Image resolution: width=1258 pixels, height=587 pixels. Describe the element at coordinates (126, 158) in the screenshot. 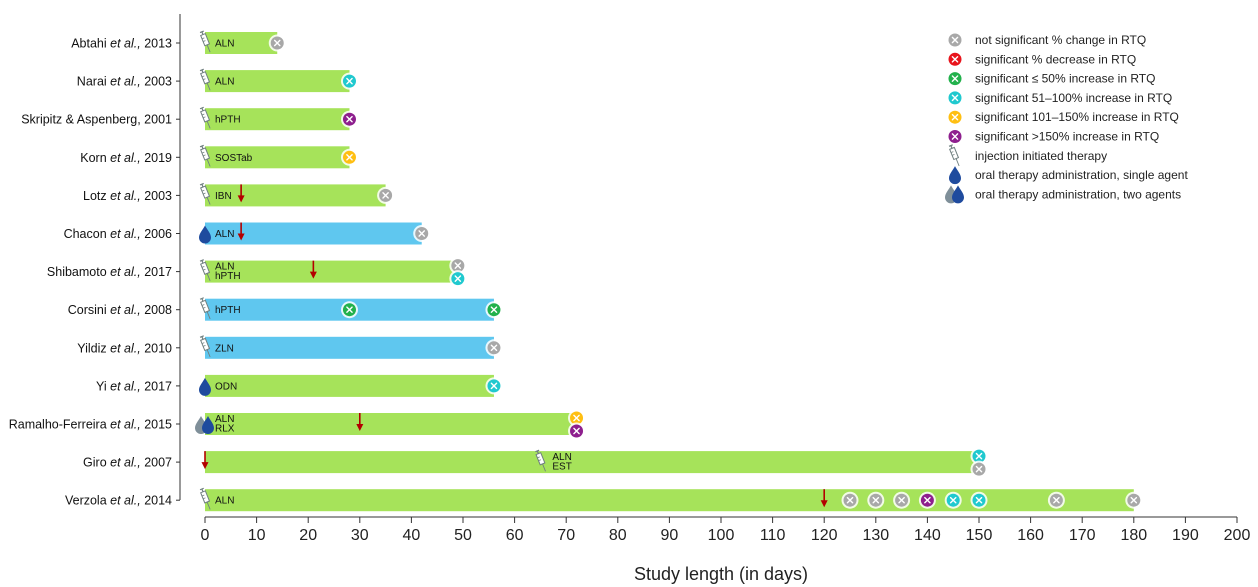

I see `study-label: Korn et al., 2019` at that location.